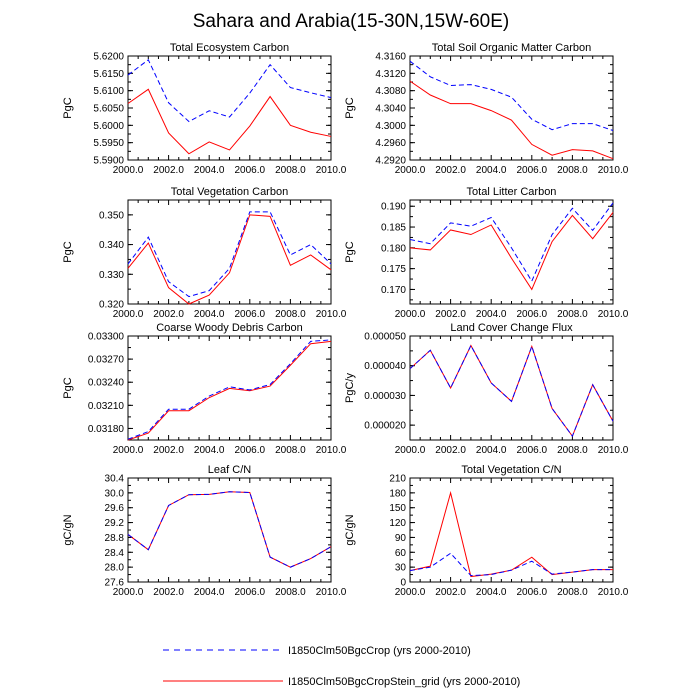 The height and width of the screenshot is (700, 700). What do you see at coordinates (385, 337) in the screenshot?
I see `y-tick-label: 0.000050` at bounding box center [385, 337].